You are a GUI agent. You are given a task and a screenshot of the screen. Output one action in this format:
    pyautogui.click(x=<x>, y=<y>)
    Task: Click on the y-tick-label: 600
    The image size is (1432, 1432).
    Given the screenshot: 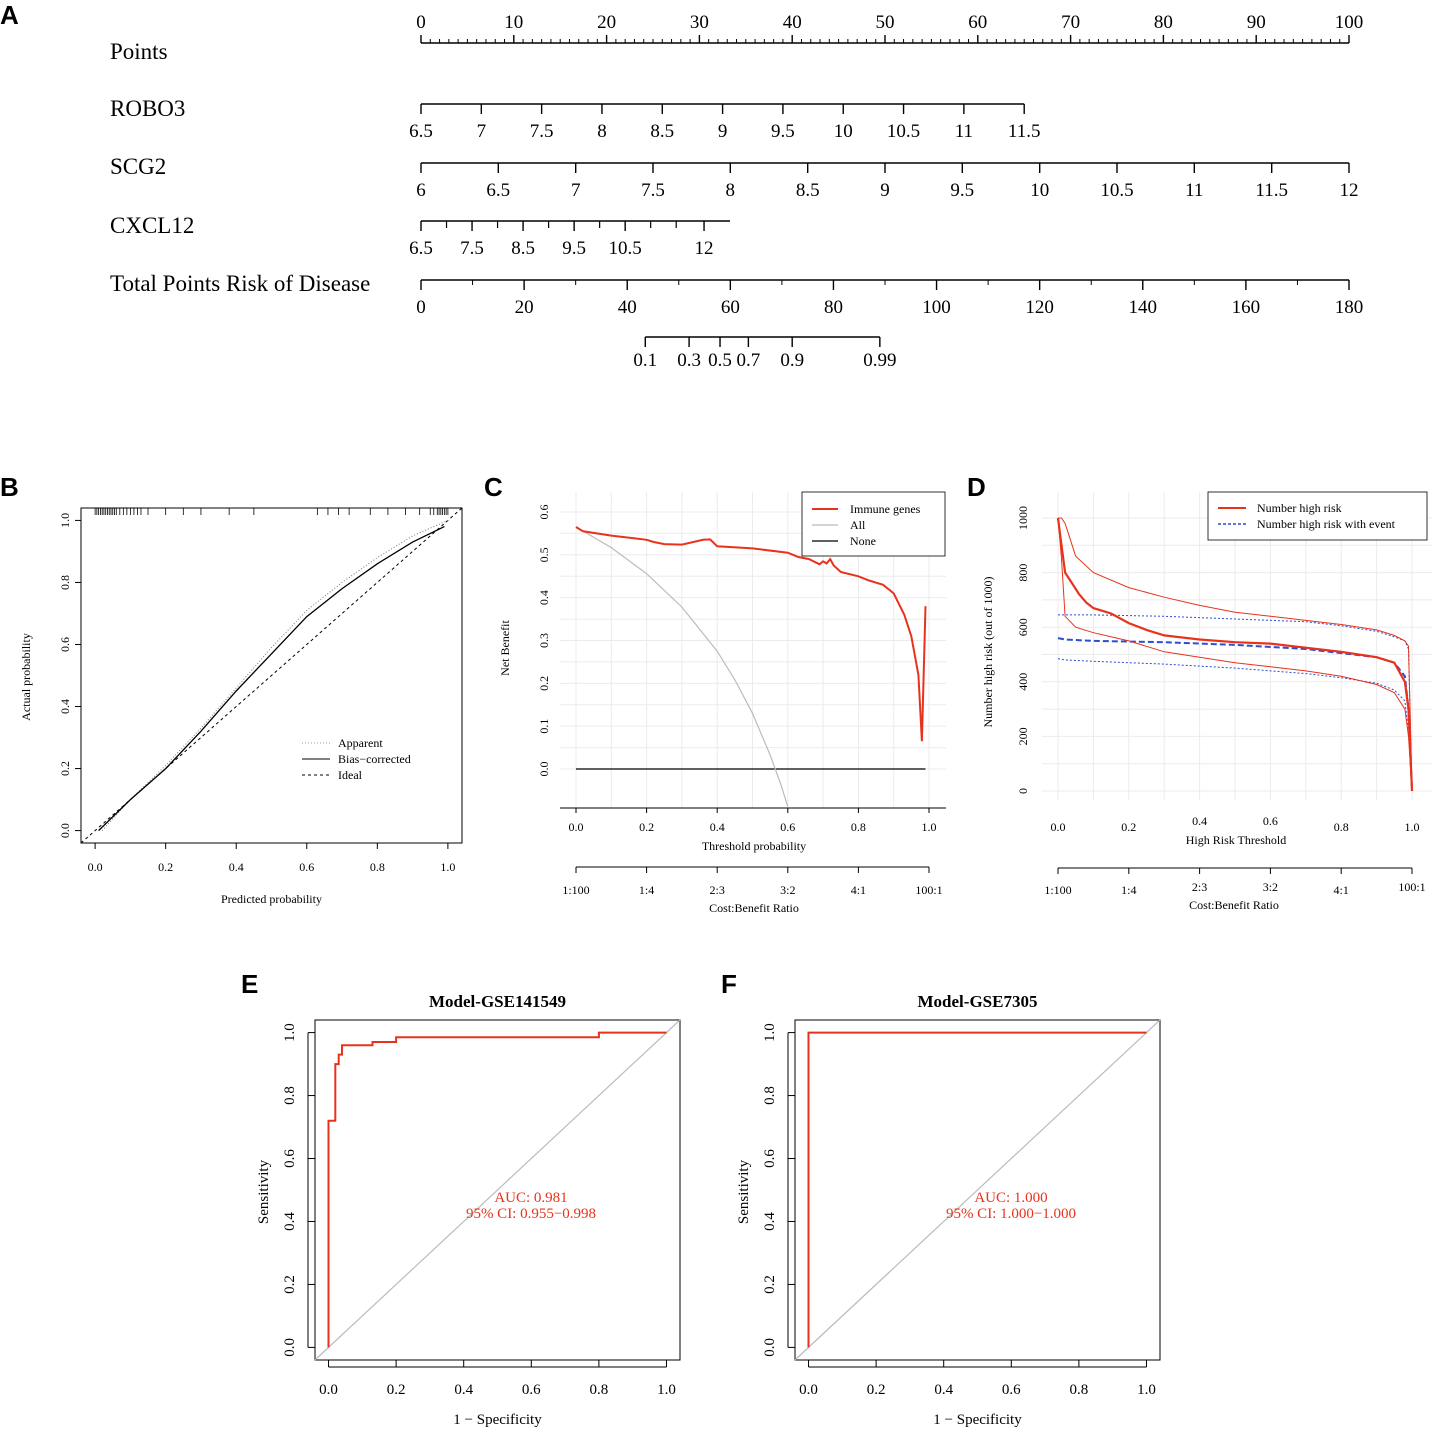 What is the action you would take?
    pyautogui.click(x=1023, y=627)
    